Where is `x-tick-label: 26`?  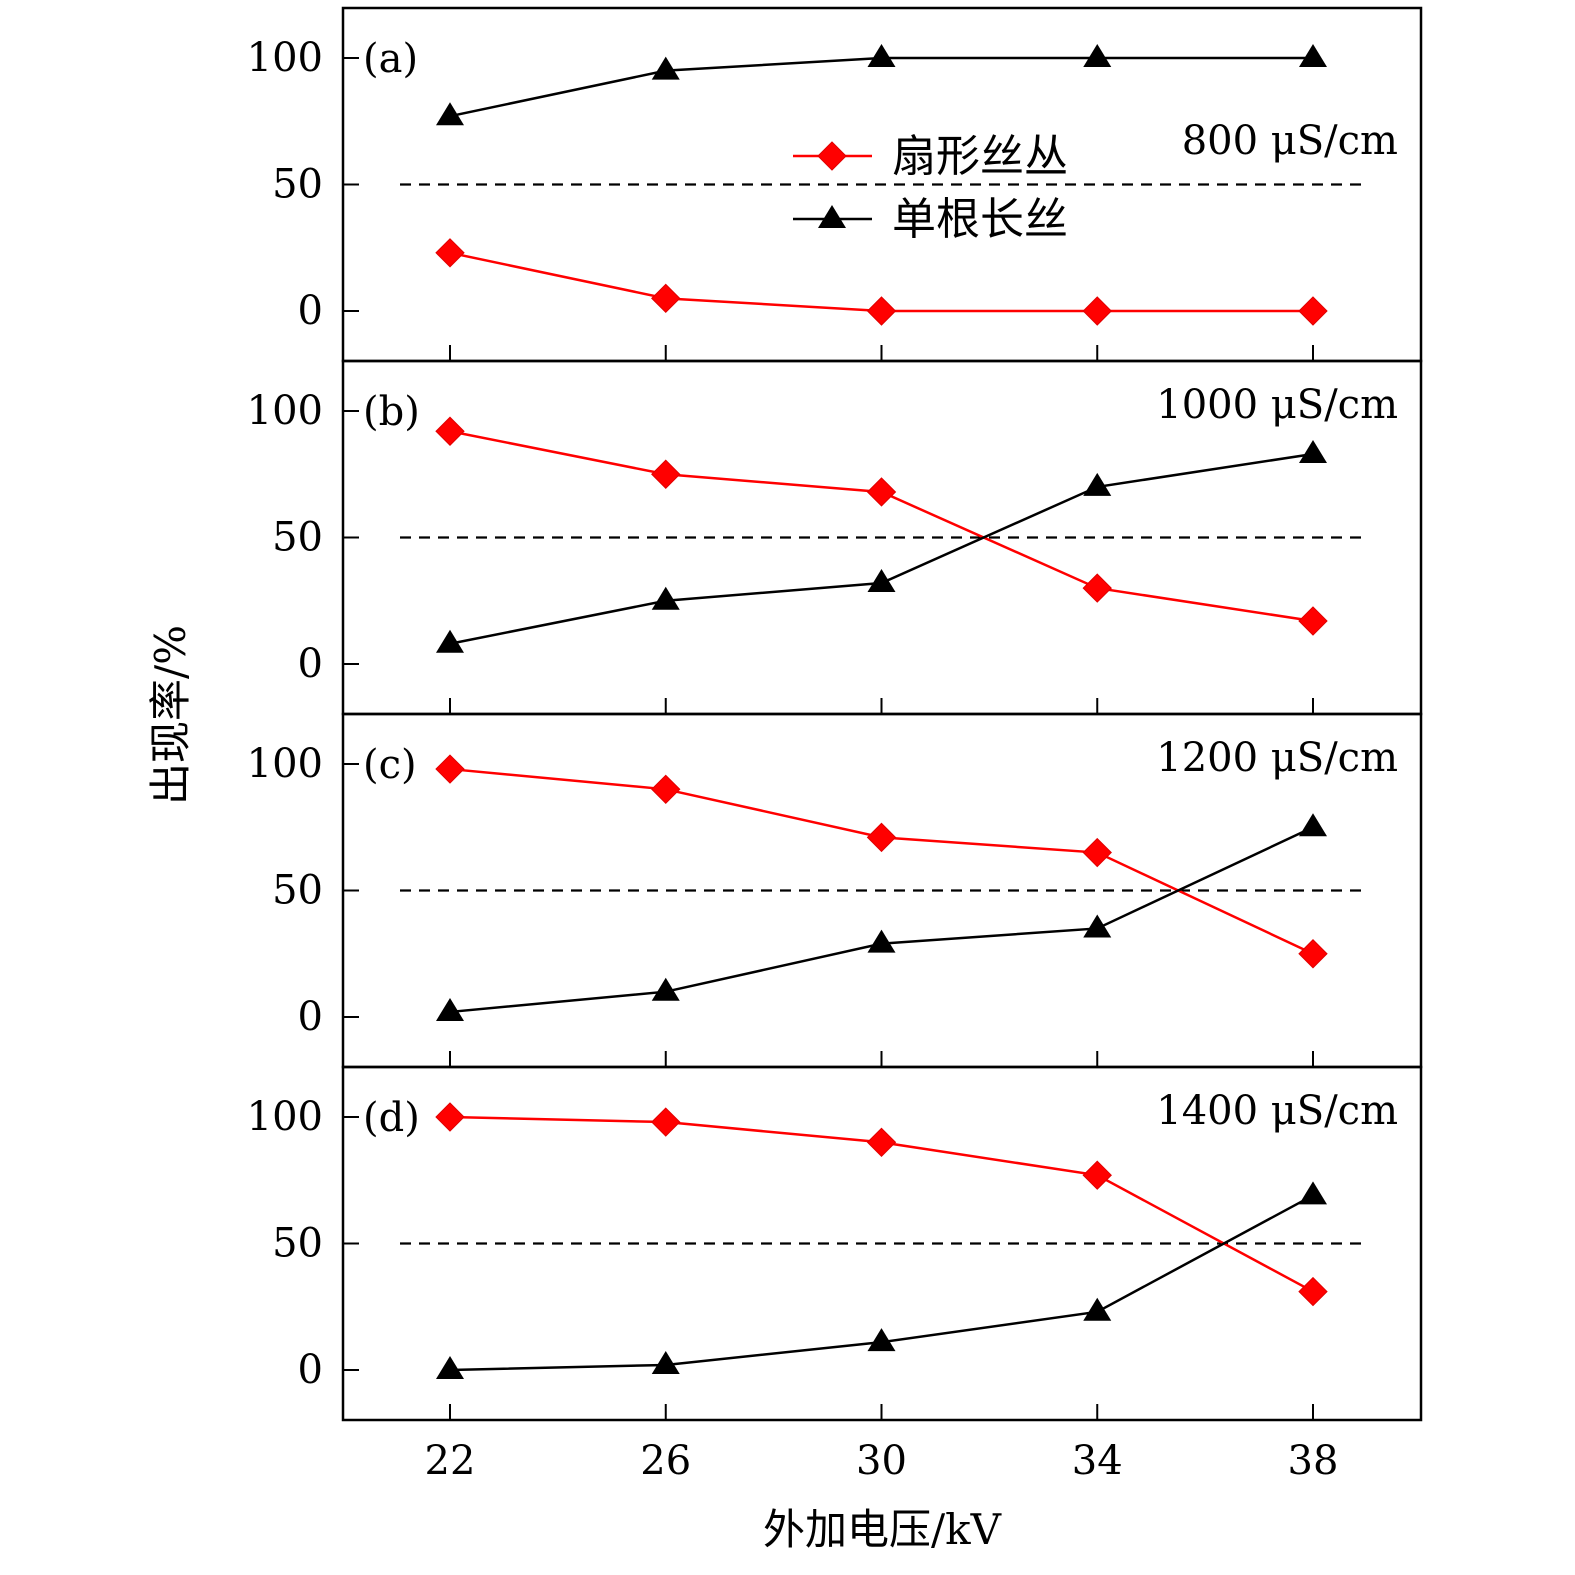 x-tick-label: 26 is located at coordinates (665, 1461).